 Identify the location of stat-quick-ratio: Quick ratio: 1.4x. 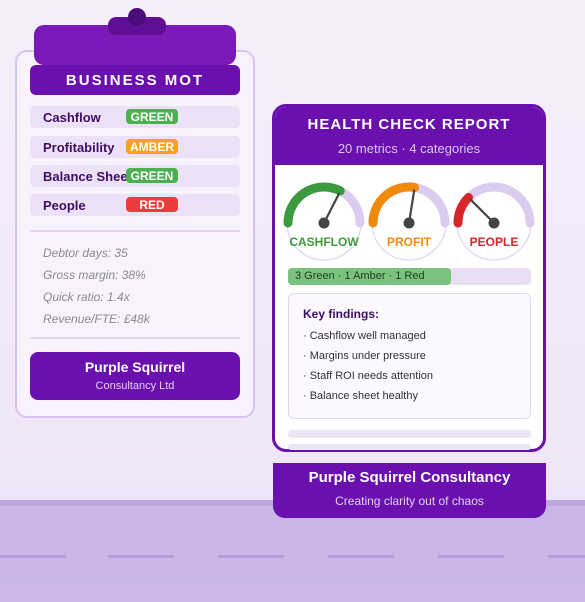
(86, 297).